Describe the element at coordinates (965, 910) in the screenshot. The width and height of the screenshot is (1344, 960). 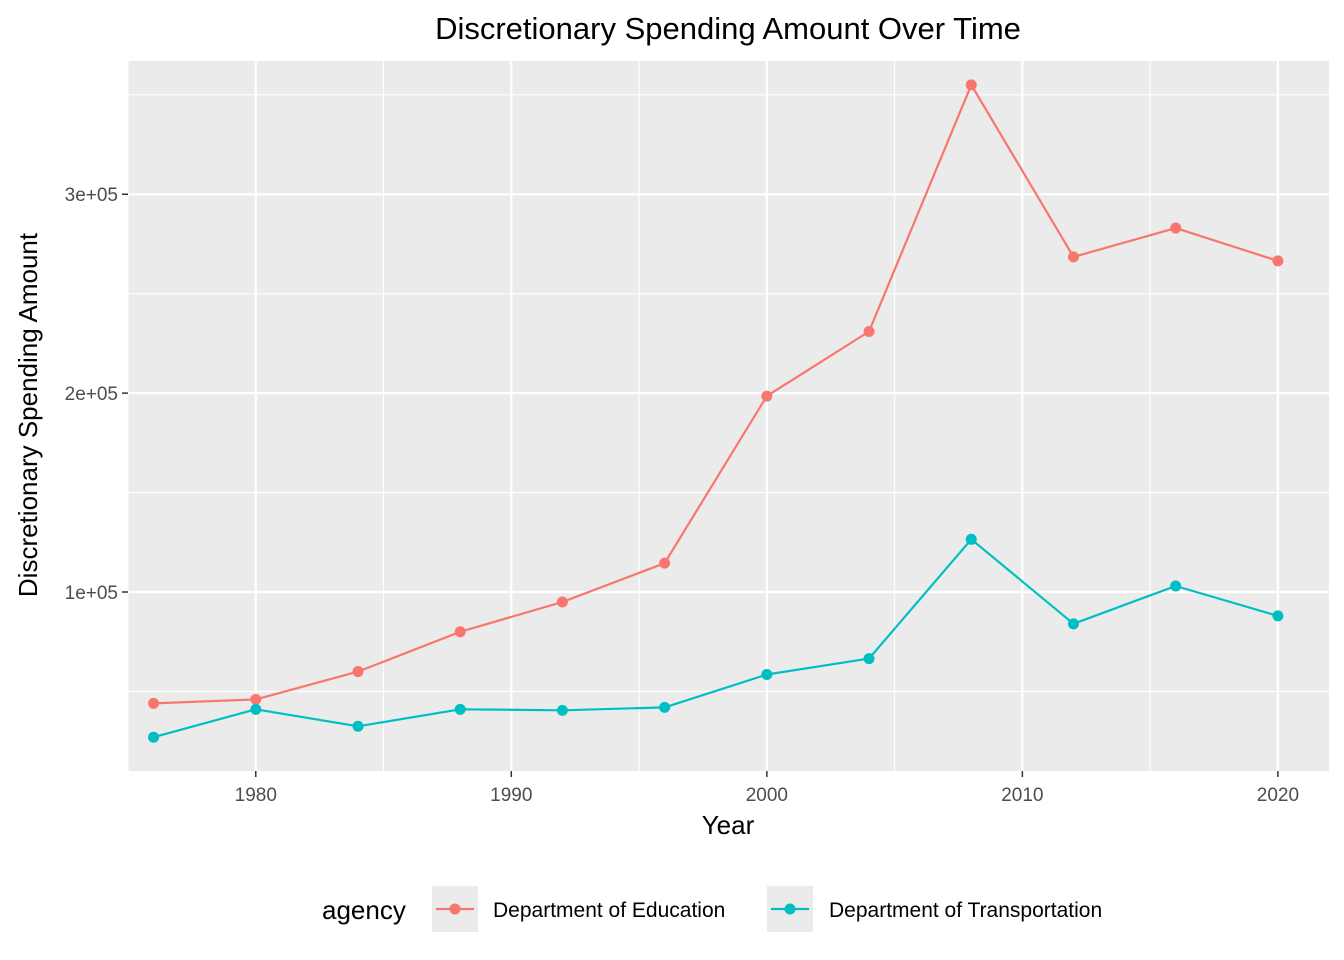
I see `legend-label: Department of Transportation` at that location.